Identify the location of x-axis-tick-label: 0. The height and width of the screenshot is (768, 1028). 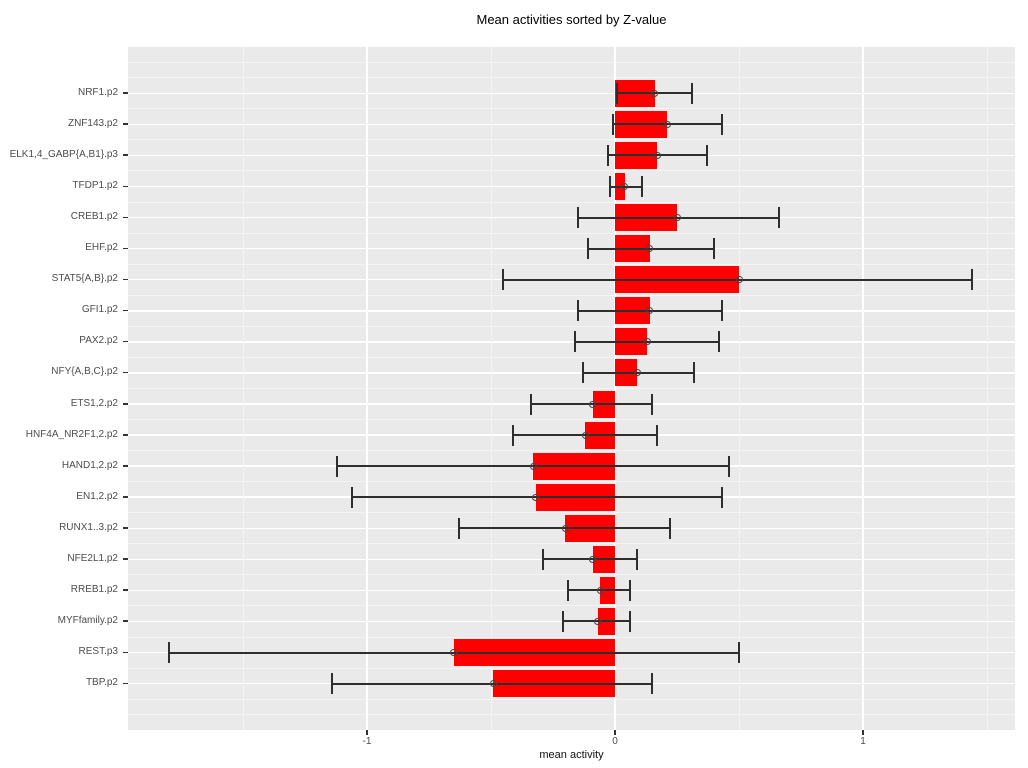
(615, 741).